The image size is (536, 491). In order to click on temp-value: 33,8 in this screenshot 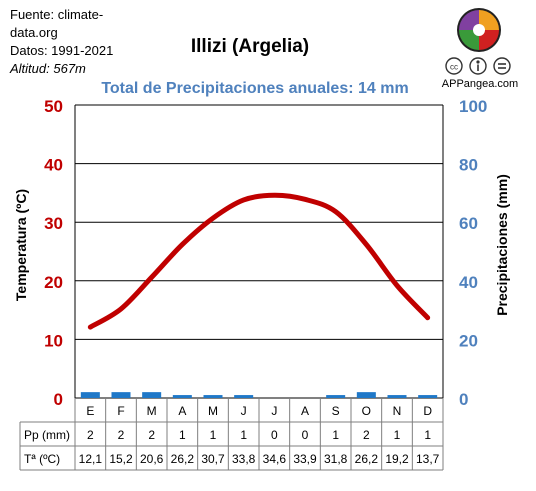, I will do `click(244, 459)`.